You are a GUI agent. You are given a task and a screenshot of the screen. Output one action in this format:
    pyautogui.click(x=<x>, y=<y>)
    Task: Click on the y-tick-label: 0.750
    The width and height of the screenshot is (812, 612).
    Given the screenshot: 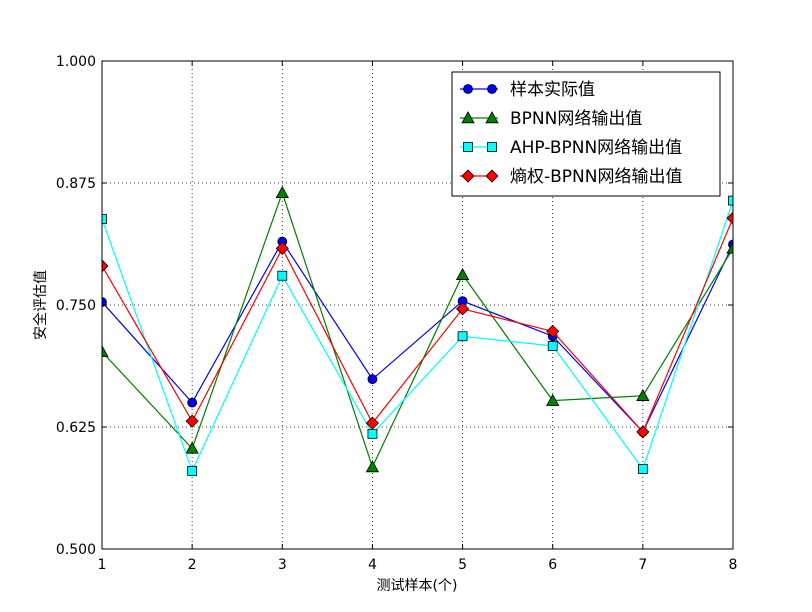 What is the action you would take?
    pyautogui.click(x=76, y=306)
    